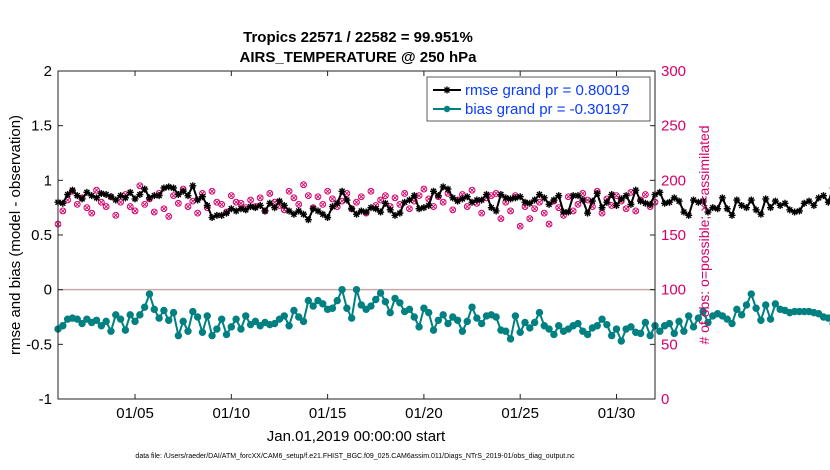  What do you see at coordinates (358, 37) in the screenshot?
I see `title-line-1: Tropics 22571 / 22582 = 99.951%` at bounding box center [358, 37].